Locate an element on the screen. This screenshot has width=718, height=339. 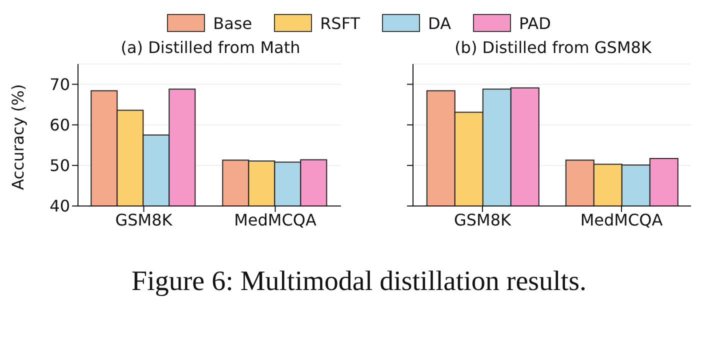
y-tick-label: 60 is located at coordinates (60, 125).